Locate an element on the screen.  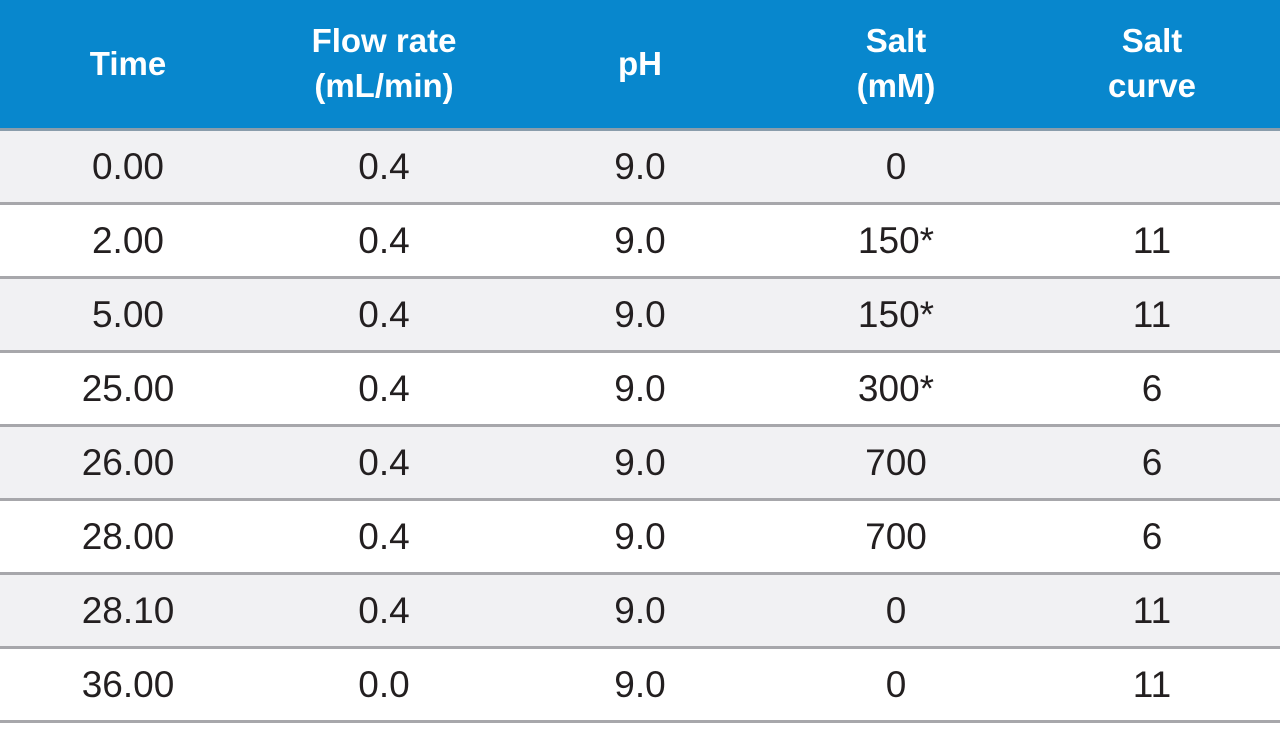
header-label: (mL/min) is located at coordinates (384, 85).